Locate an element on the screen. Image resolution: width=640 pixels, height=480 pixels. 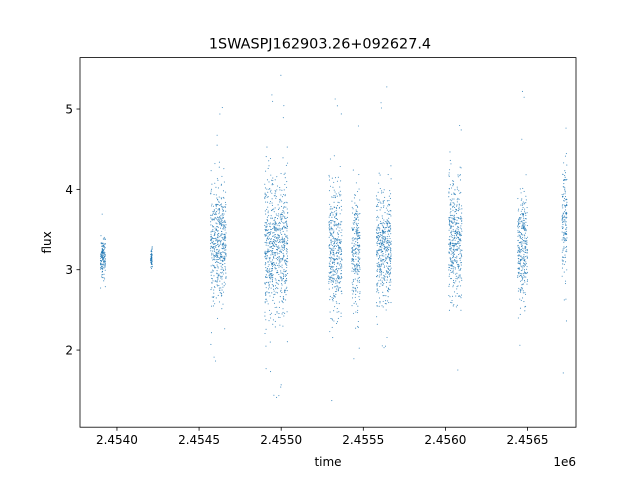
x-axis-label: time is located at coordinates (327, 462).